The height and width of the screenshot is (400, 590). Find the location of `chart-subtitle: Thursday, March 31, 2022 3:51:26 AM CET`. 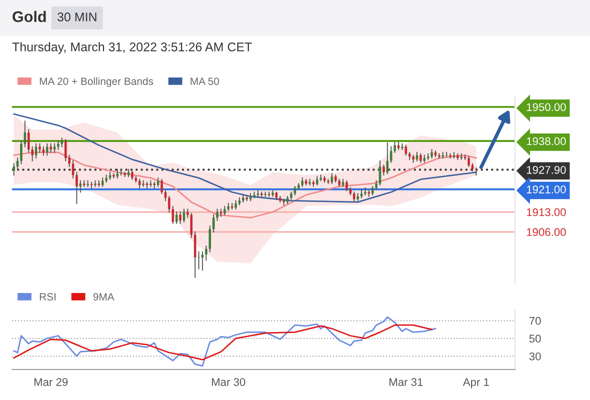

chart-subtitle: Thursday, March 31, 2022 3:51:26 AM CET is located at coordinates (132, 48).